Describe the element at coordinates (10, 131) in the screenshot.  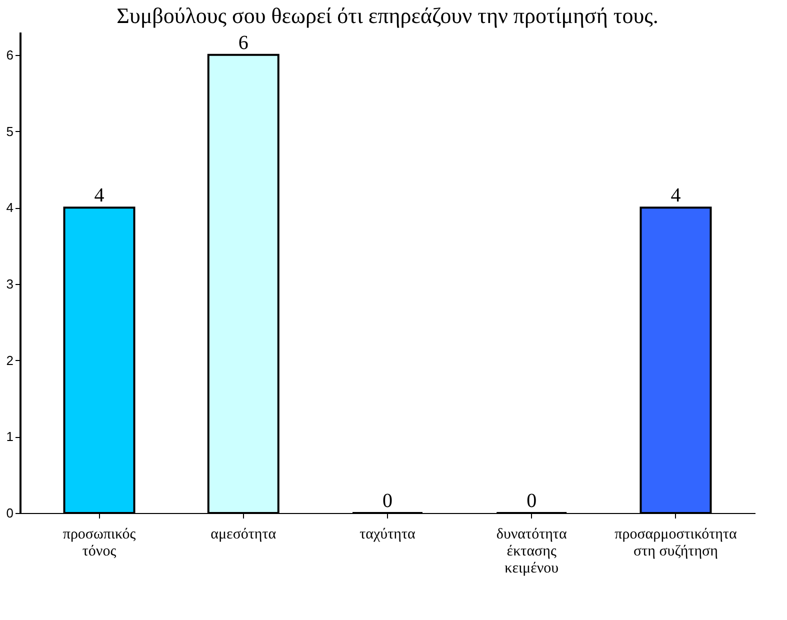
I see `y-tick-label: 5` at that location.